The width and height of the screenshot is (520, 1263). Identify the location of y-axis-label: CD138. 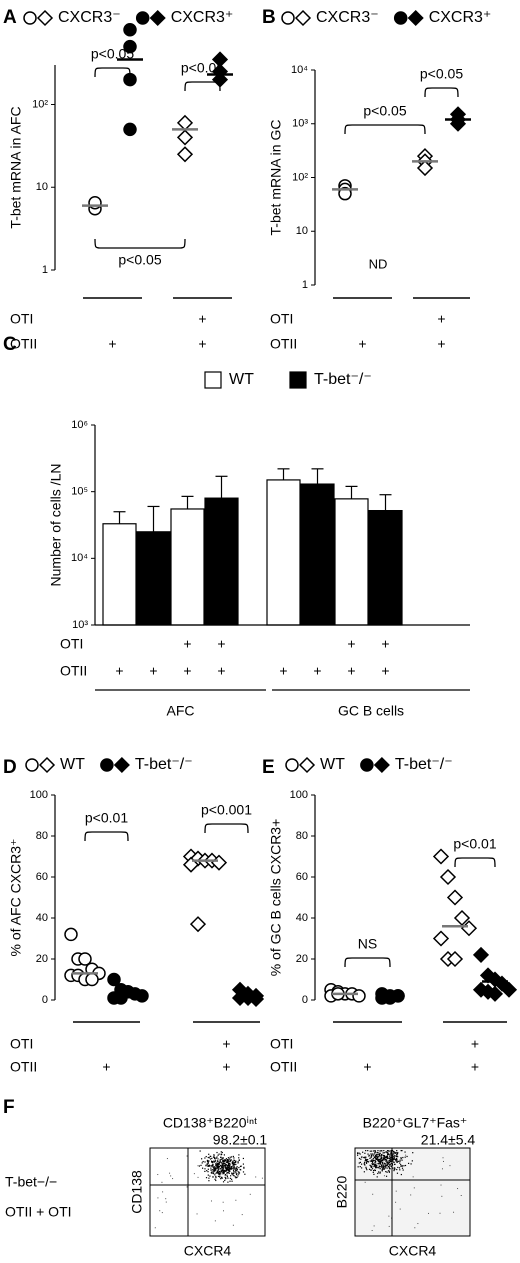
(137, 1192).